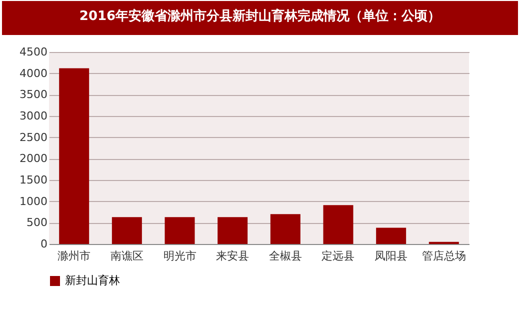 This screenshot has width=520, height=321. What do you see at coordinates (37, 223) in the screenshot?
I see `y-tick-label: 500` at bounding box center [37, 223].